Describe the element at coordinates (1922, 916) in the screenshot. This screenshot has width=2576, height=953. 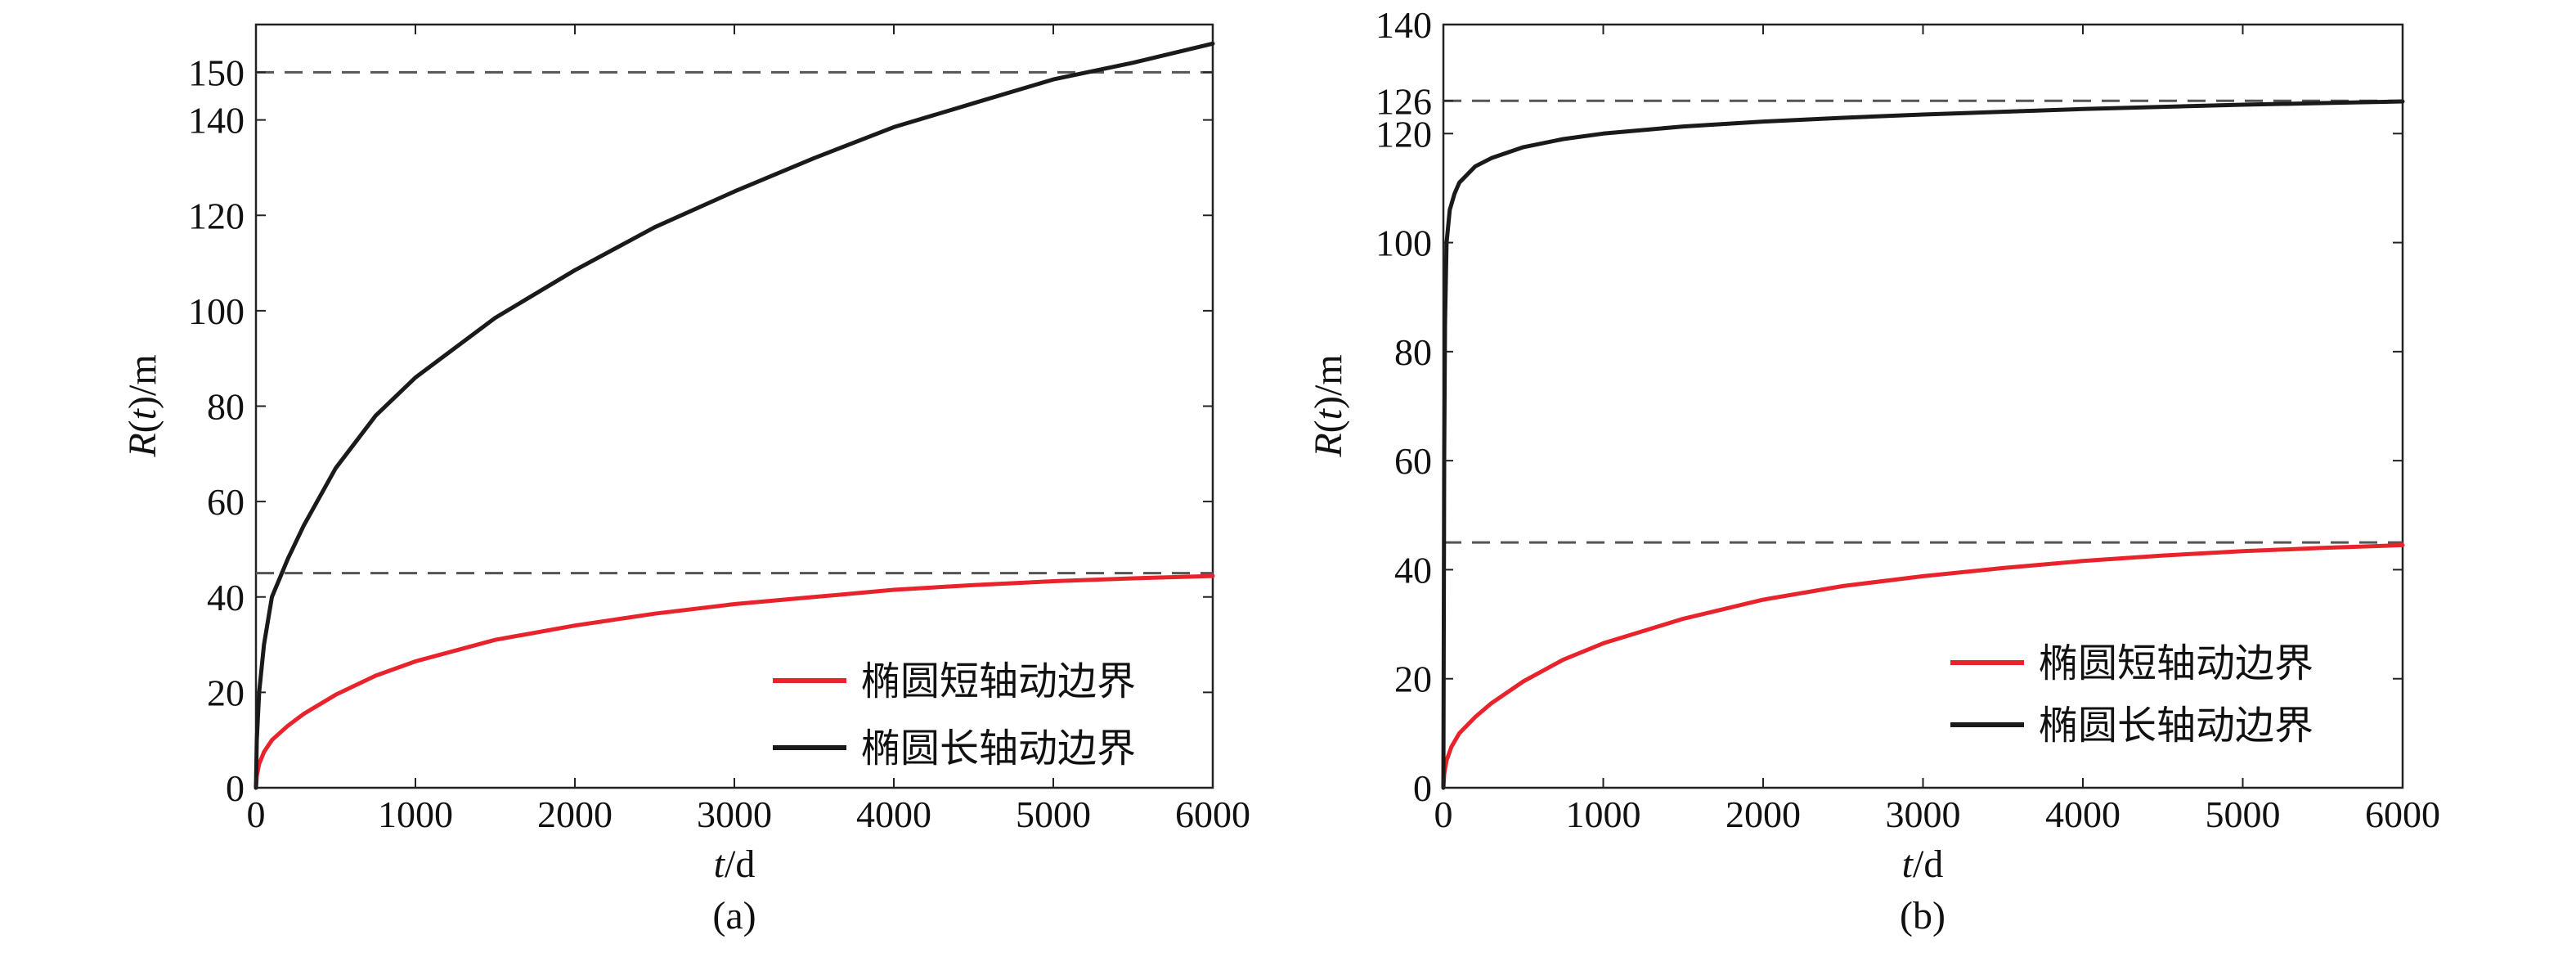
I see `panel-label: (b)` at that location.